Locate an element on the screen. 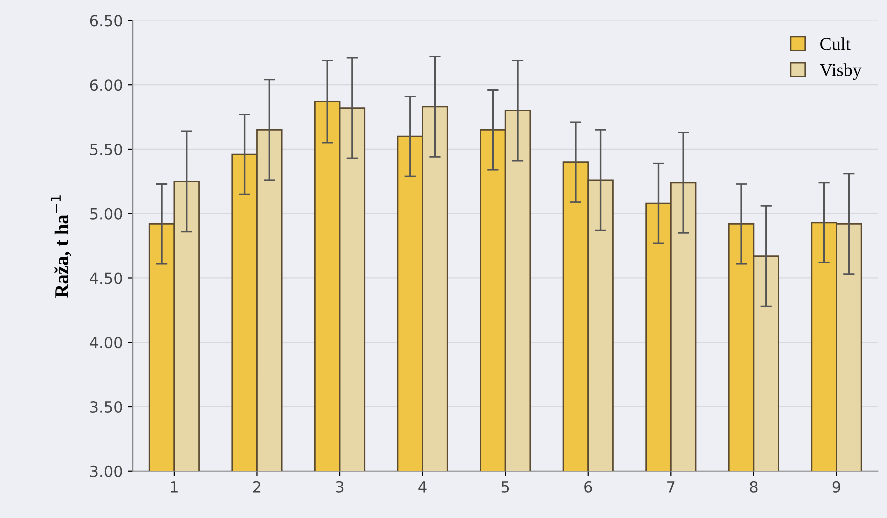 This screenshot has width=887, height=518. x-tick-label: 2 is located at coordinates (257, 487).